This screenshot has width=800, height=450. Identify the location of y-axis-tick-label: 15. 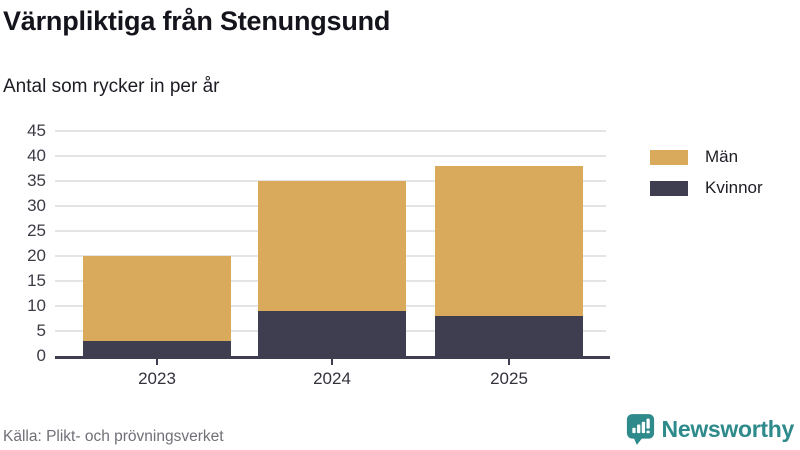
(36, 280).